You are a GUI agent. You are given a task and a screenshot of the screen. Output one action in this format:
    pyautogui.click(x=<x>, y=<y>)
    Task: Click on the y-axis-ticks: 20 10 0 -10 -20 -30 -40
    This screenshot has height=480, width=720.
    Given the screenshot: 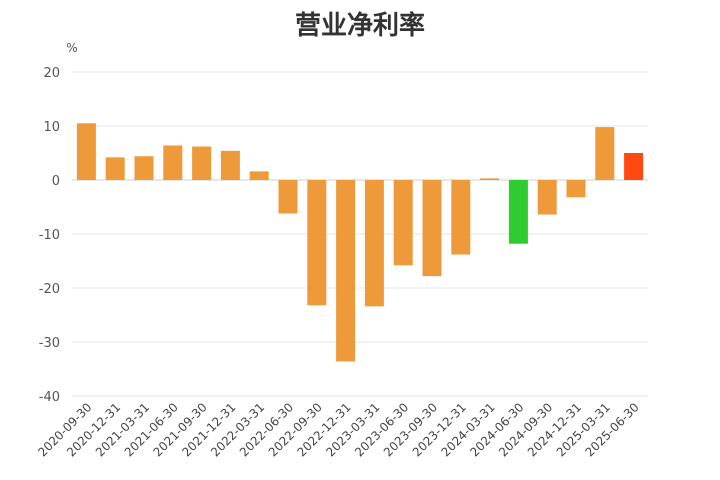 What is the action you would take?
    pyautogui.click(x=49, y=235)
    